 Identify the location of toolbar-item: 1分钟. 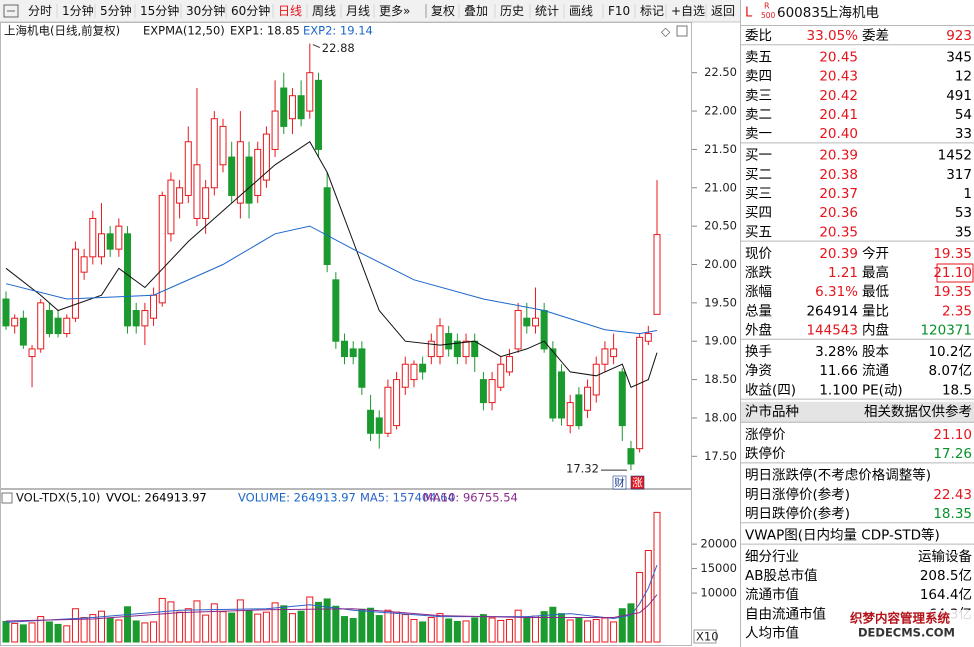
(78, 10).